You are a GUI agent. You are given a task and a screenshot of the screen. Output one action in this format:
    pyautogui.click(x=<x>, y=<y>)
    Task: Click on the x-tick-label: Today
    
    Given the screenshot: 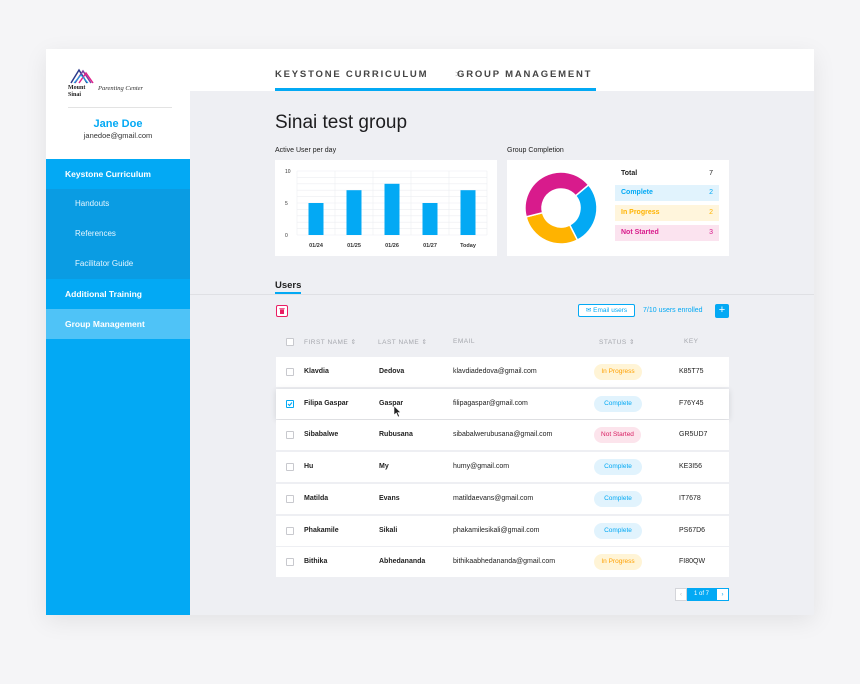 What is the action you would take?
    pyautogui.click(x=468, y=246)
    